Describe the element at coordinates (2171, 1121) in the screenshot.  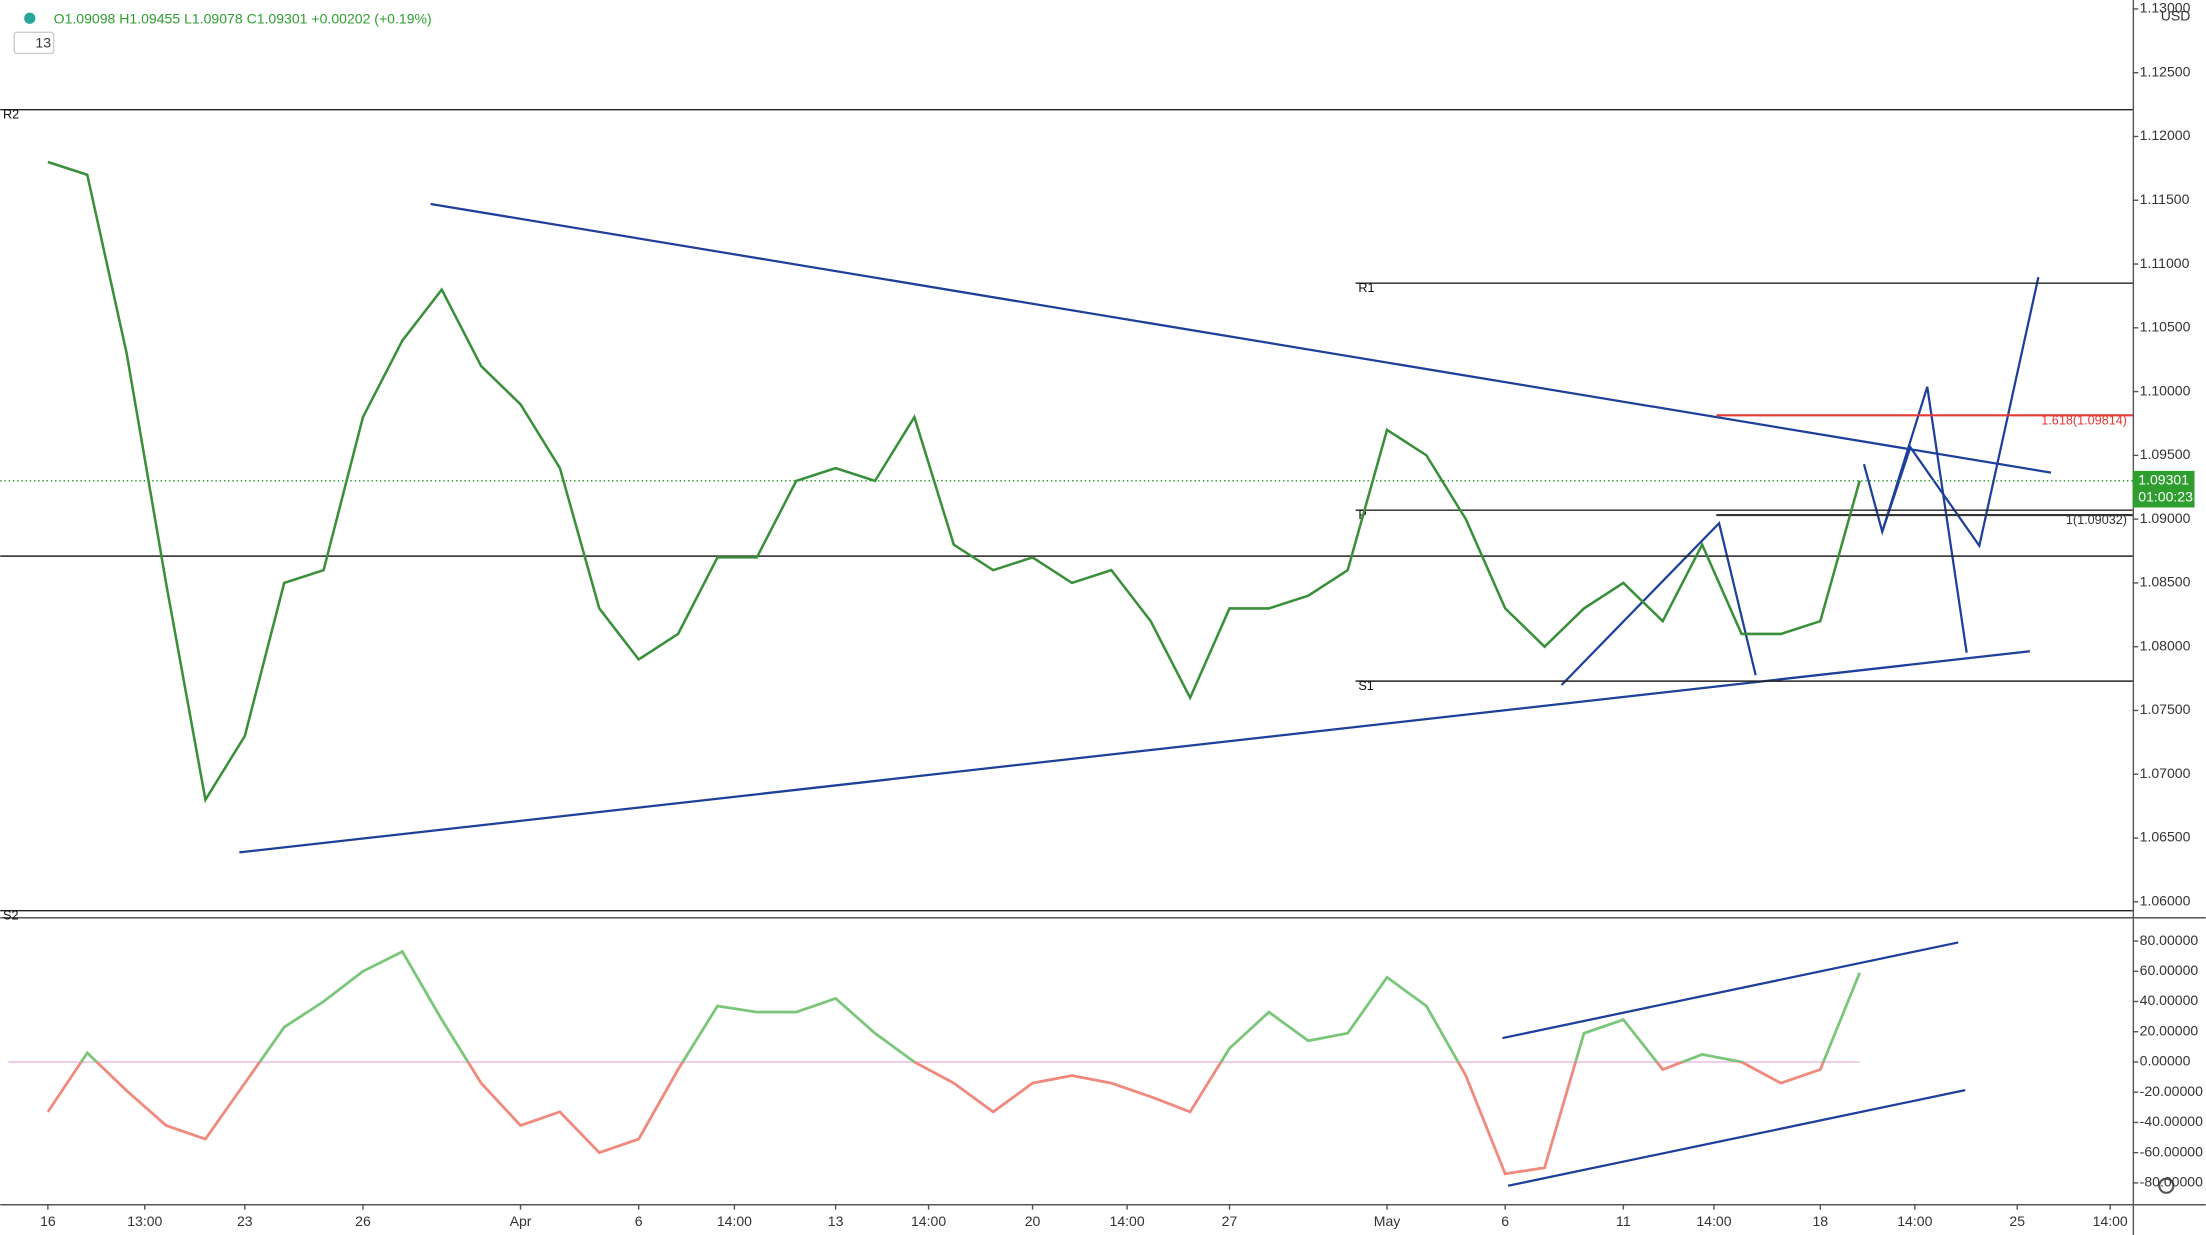
I see `osc-y-tick-label: -40.00000` at that location.